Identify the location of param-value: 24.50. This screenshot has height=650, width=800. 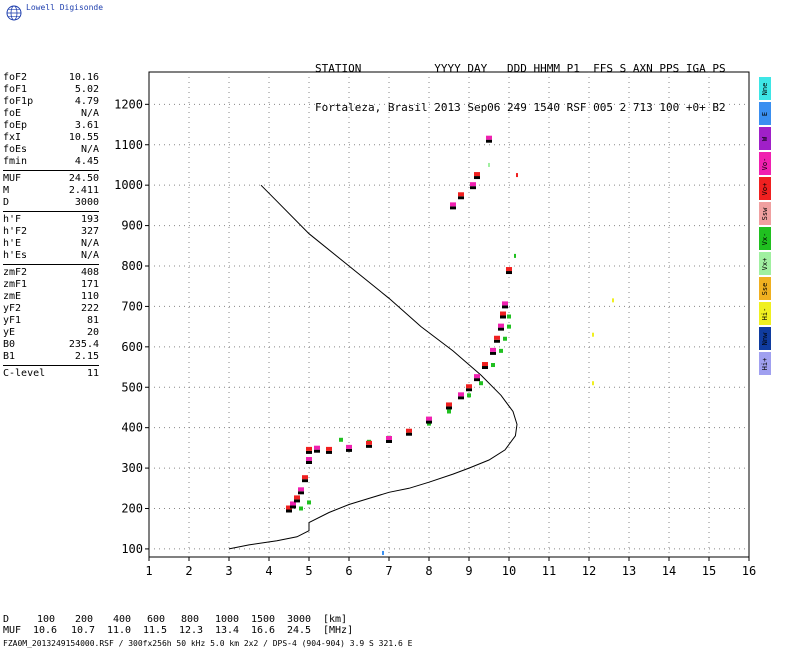
(83, 178).